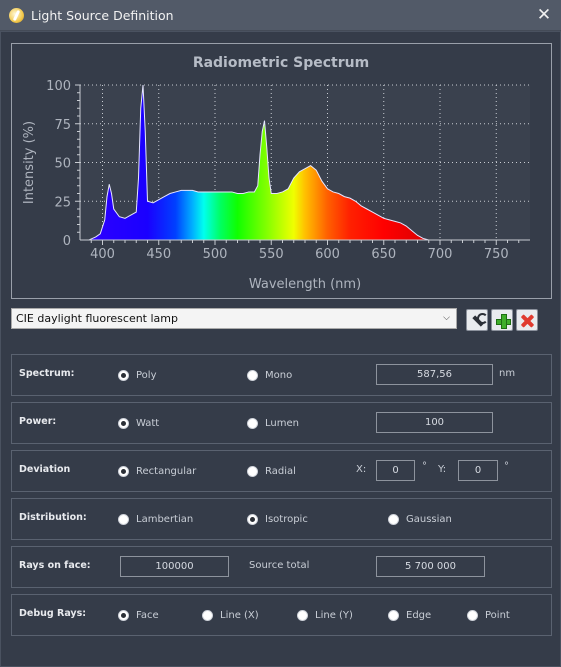 This screenshot has height=667, width=561. I want to click on spectrum-mono-radio: Mono, so click(269, 375).